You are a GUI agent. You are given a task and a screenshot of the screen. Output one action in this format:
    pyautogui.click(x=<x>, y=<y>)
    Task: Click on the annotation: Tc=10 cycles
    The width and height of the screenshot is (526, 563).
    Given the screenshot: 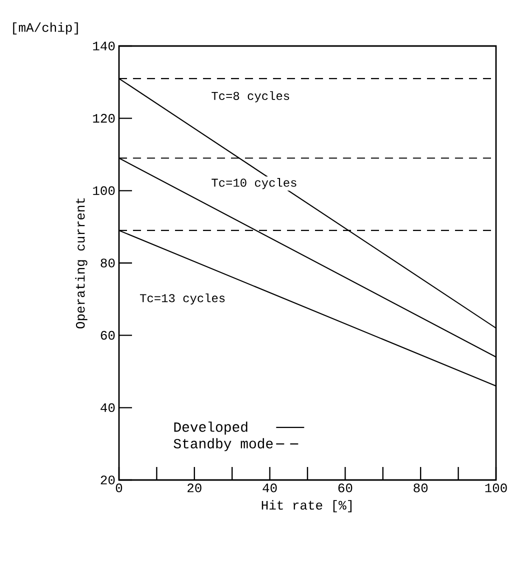 What is the action you would take?
    pyautogui.click(x=254, y=184)
    